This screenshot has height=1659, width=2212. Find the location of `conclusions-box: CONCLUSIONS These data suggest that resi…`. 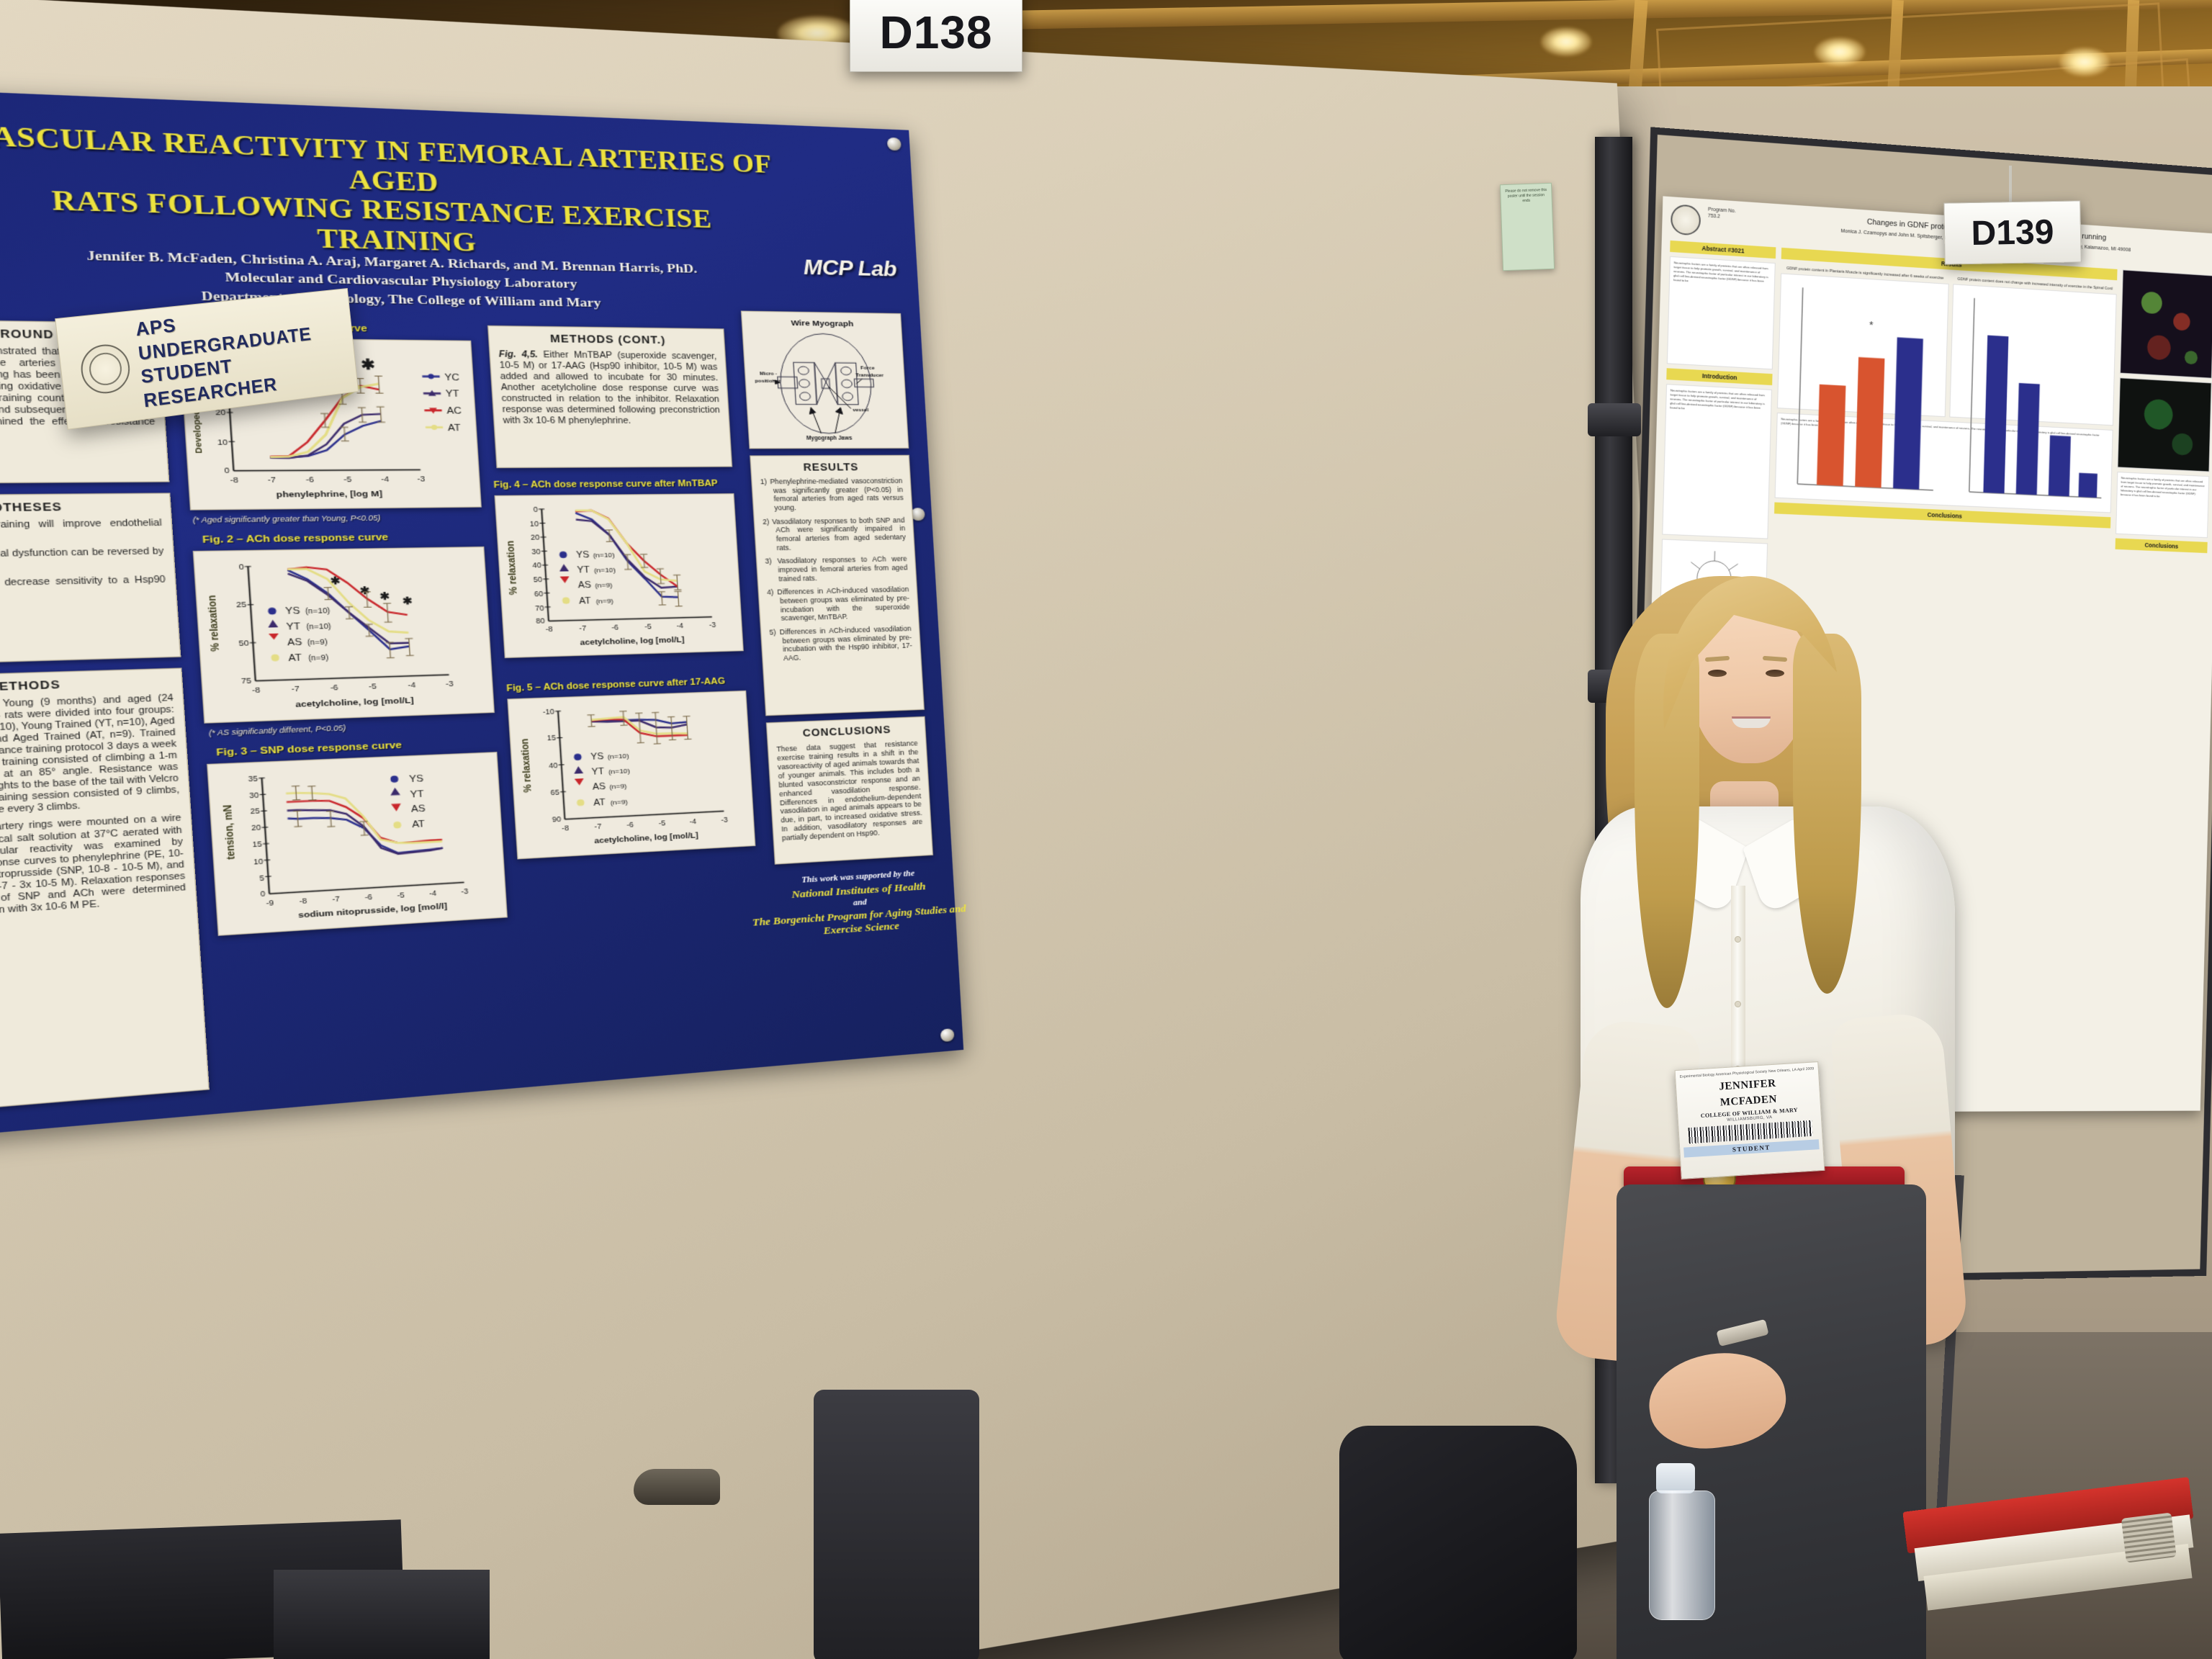

conclusions-box: CONCLUSIONS These data suggest that resi… is located at coordinates (849, 791).